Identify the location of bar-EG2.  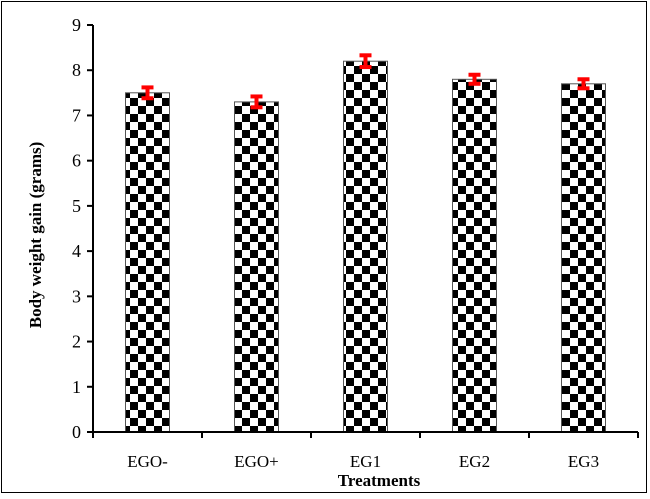
(474, 255).